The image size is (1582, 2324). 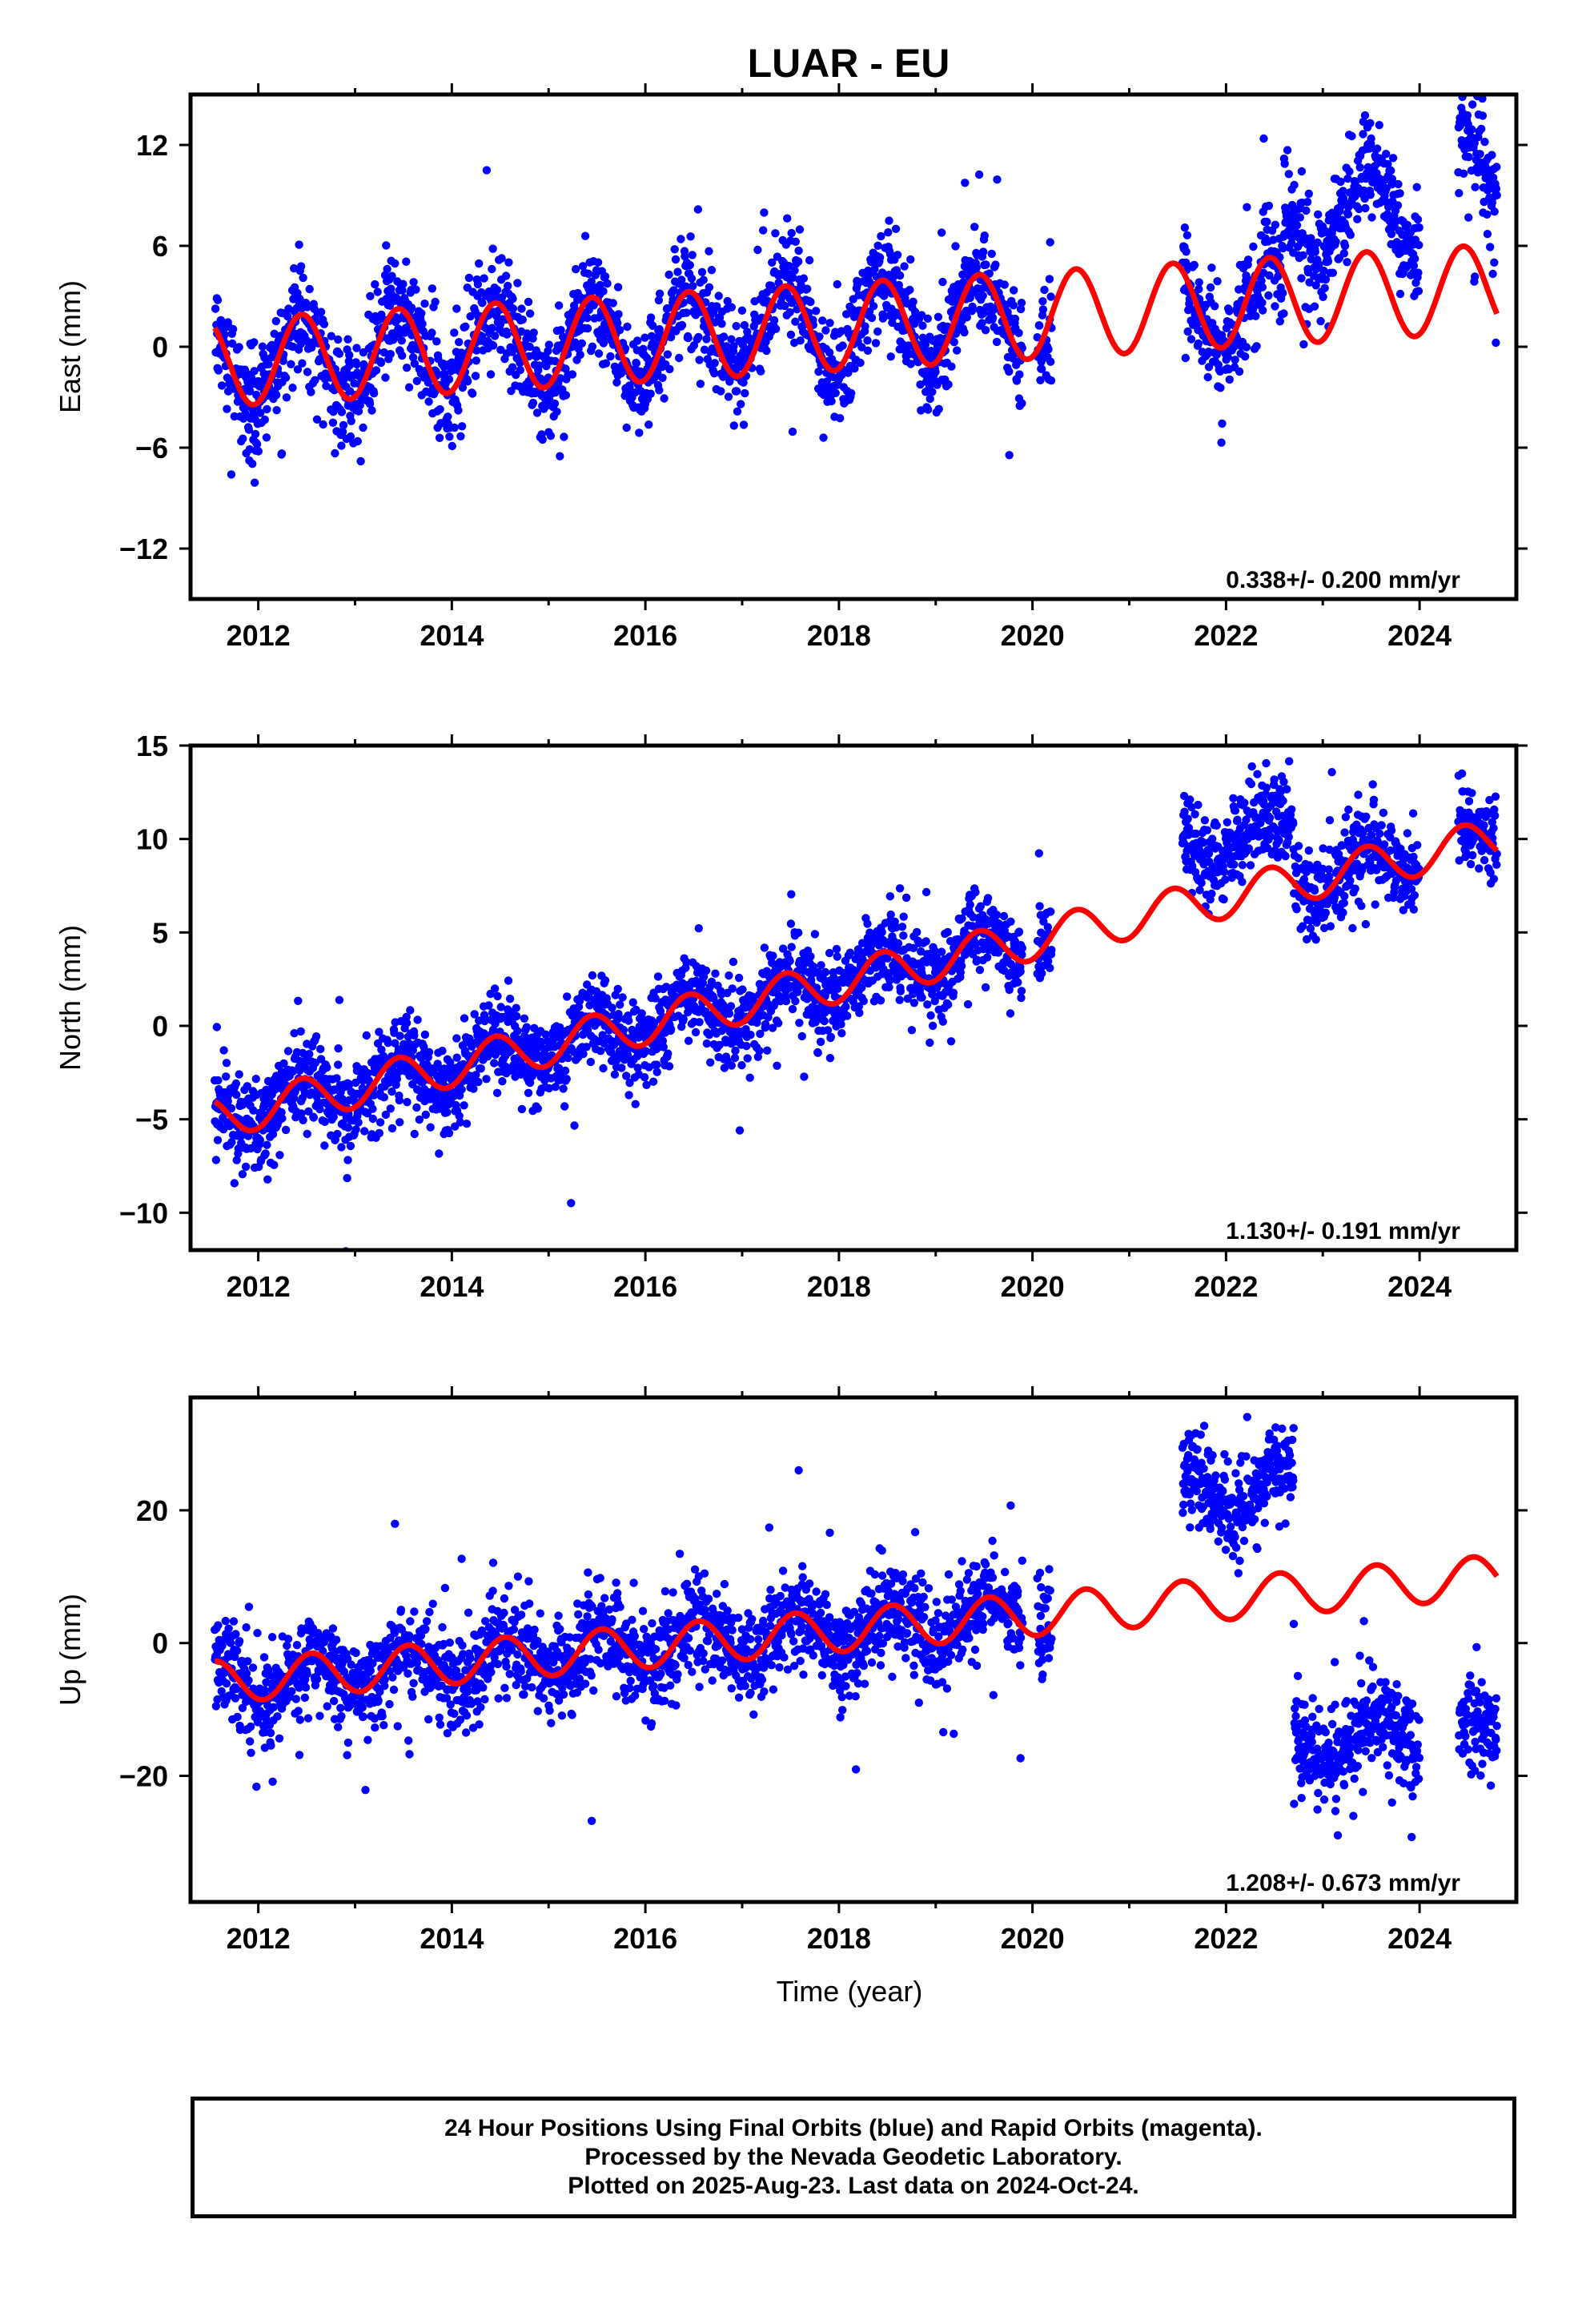 I want to click on east-model-curve, so click(x=856, y=325).